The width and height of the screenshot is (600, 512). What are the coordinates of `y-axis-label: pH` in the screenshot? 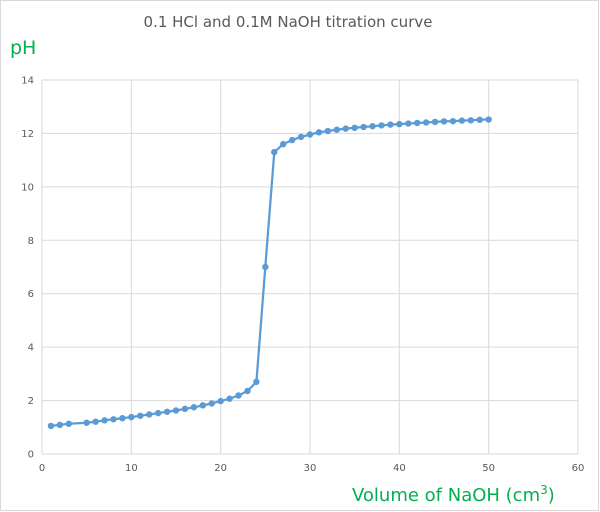 It's located at (23, 48).